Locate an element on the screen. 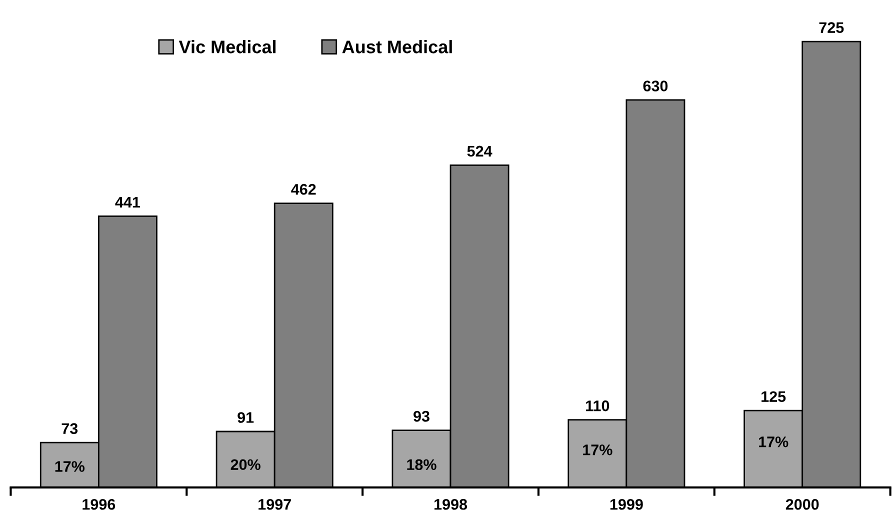 This screenshot has width=893, height=527. data-label: 441 is located at coordinates (127, 202).